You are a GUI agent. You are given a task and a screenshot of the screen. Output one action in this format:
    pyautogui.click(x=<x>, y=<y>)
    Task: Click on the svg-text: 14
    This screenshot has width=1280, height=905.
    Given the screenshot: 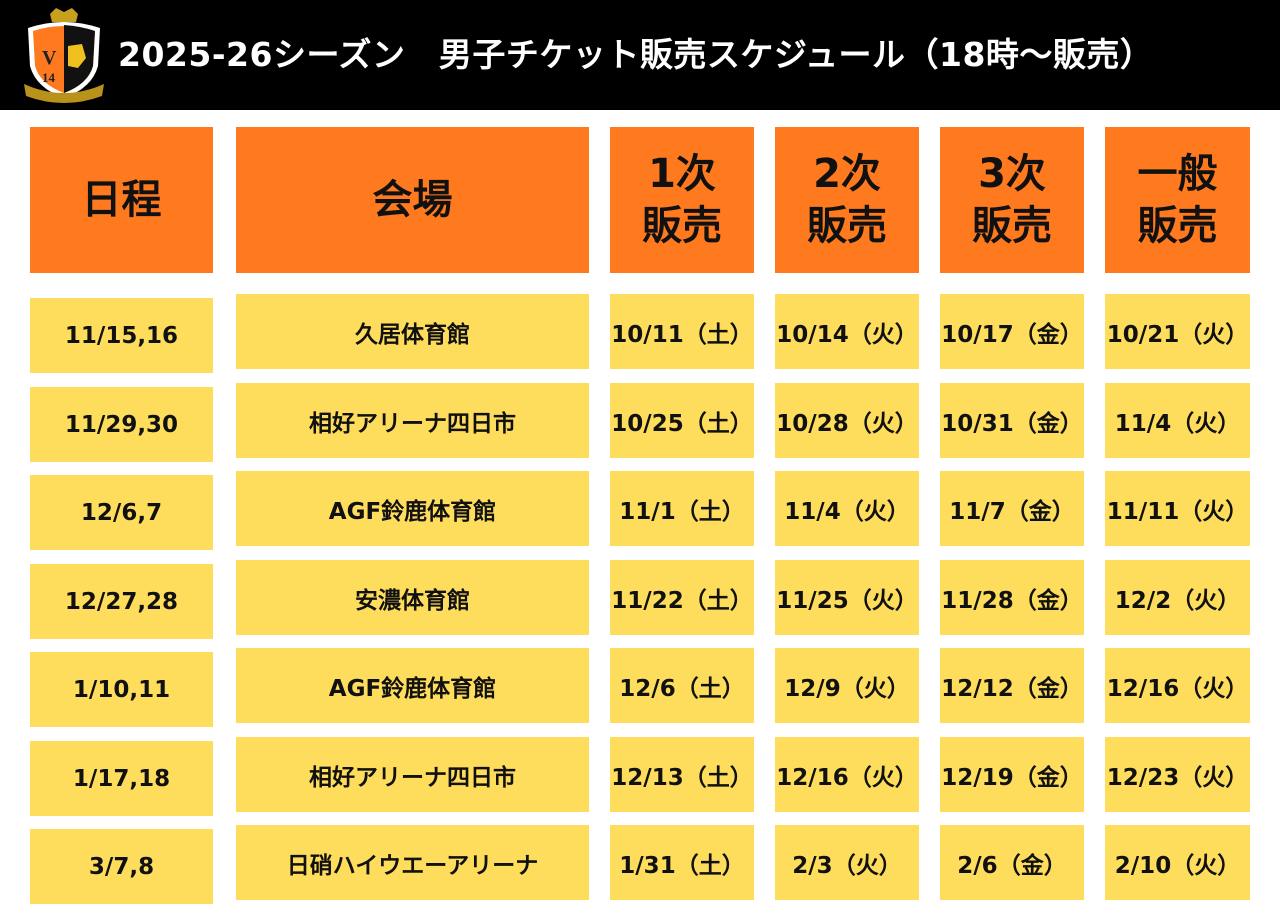 What is the action you would take?
    pyautogui.click(x=49, y=77)
    